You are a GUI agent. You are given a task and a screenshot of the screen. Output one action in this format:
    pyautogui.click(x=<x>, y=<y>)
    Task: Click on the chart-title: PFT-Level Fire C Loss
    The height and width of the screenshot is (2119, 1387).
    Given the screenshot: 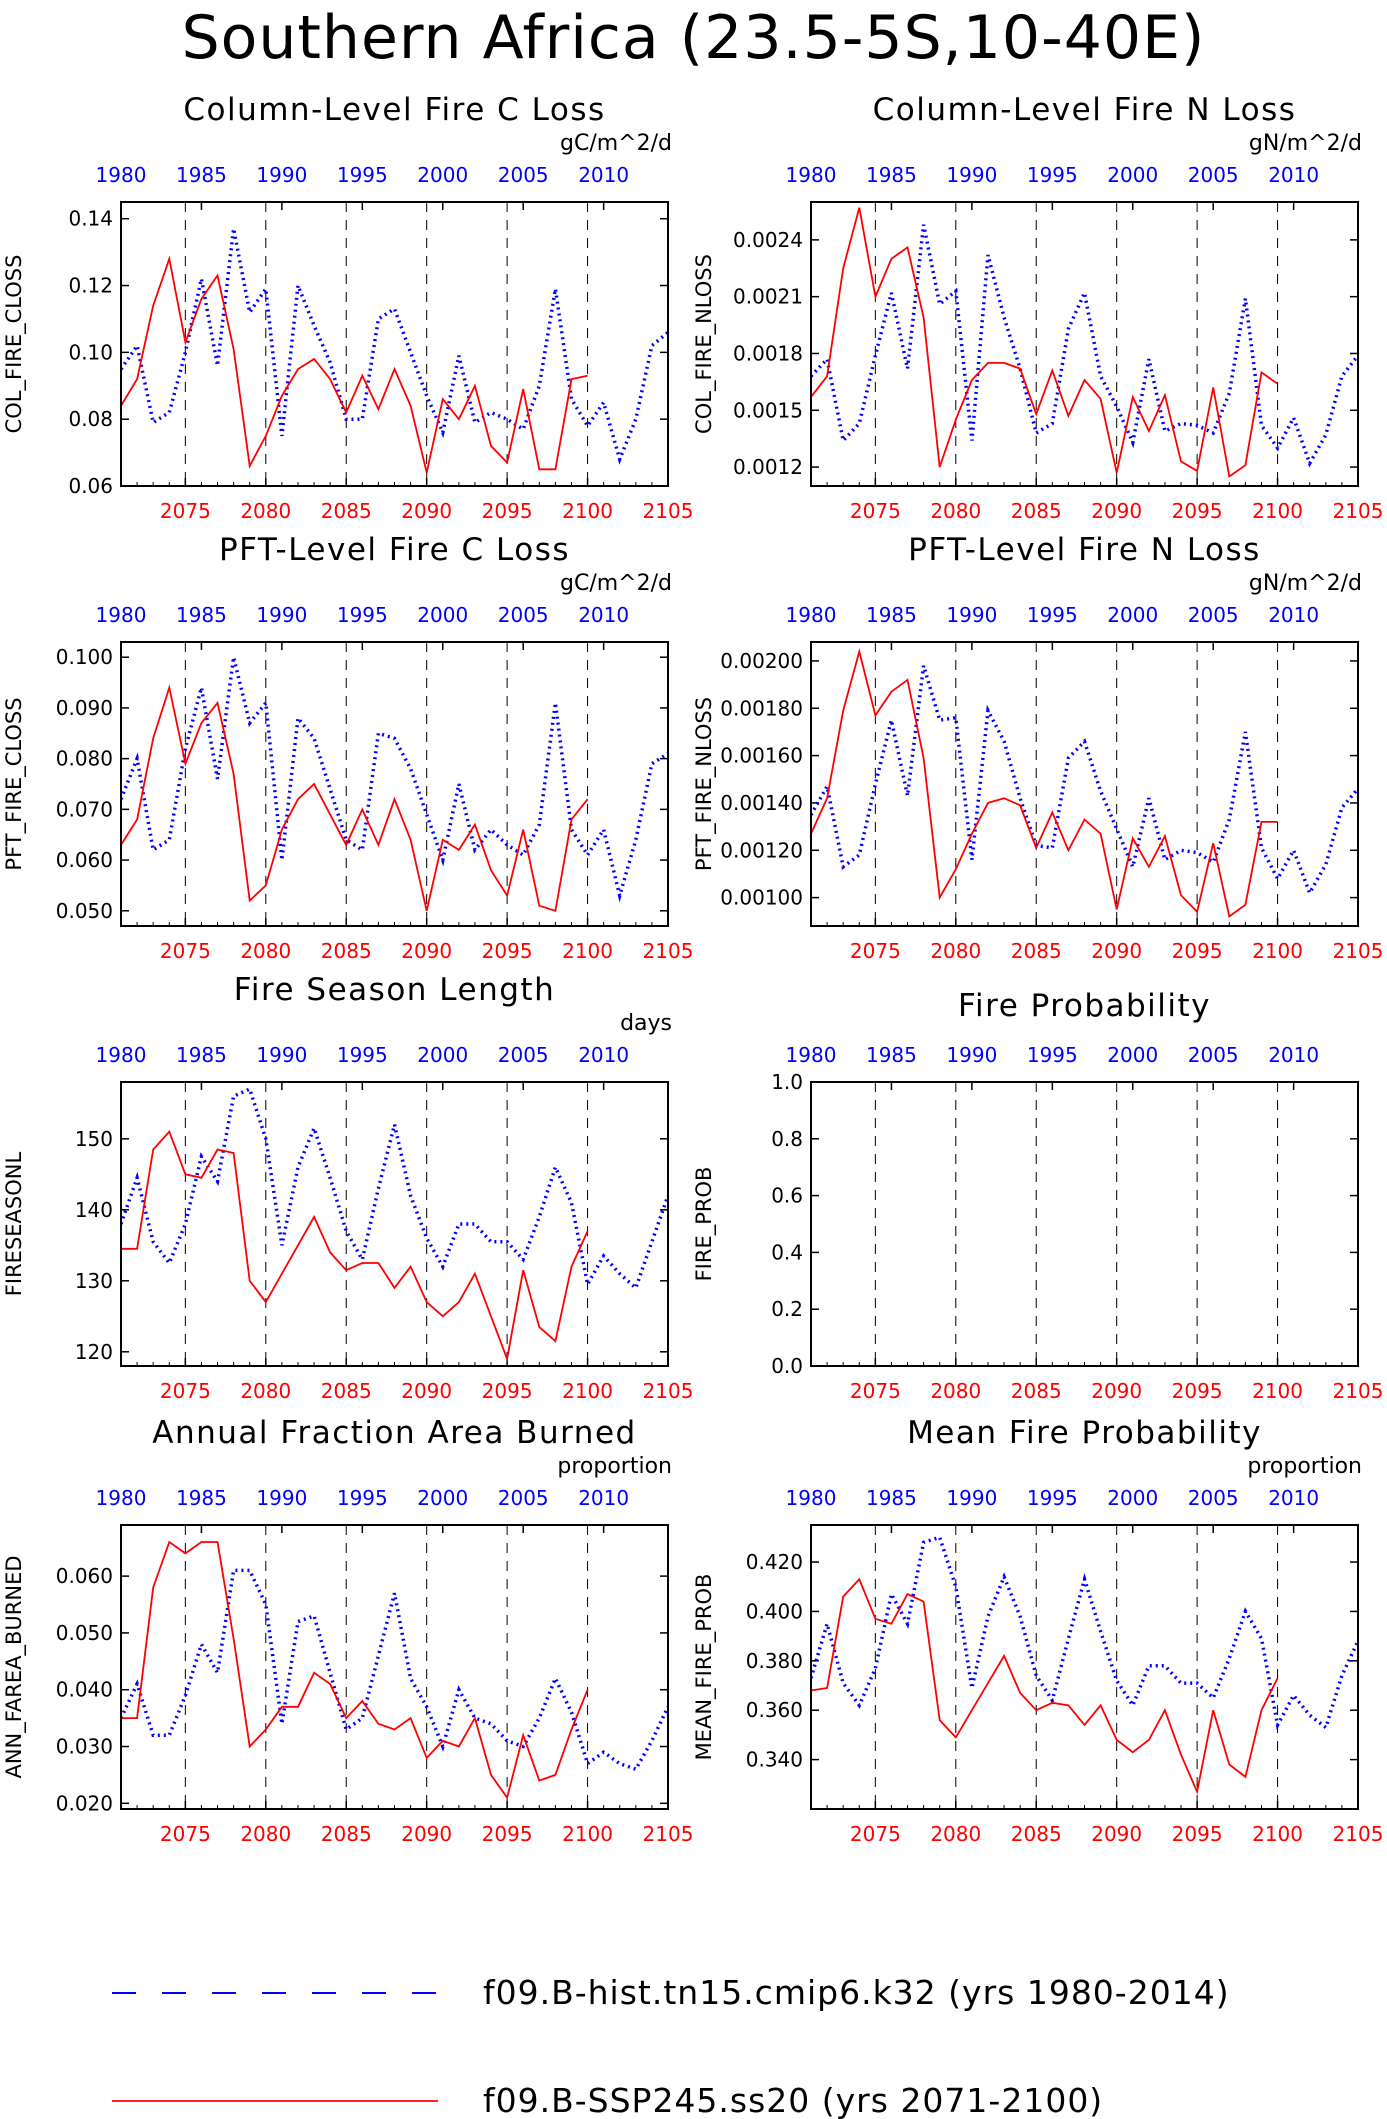 What is the action you would take?
    pyautogui.click(x=394, y=550)
    